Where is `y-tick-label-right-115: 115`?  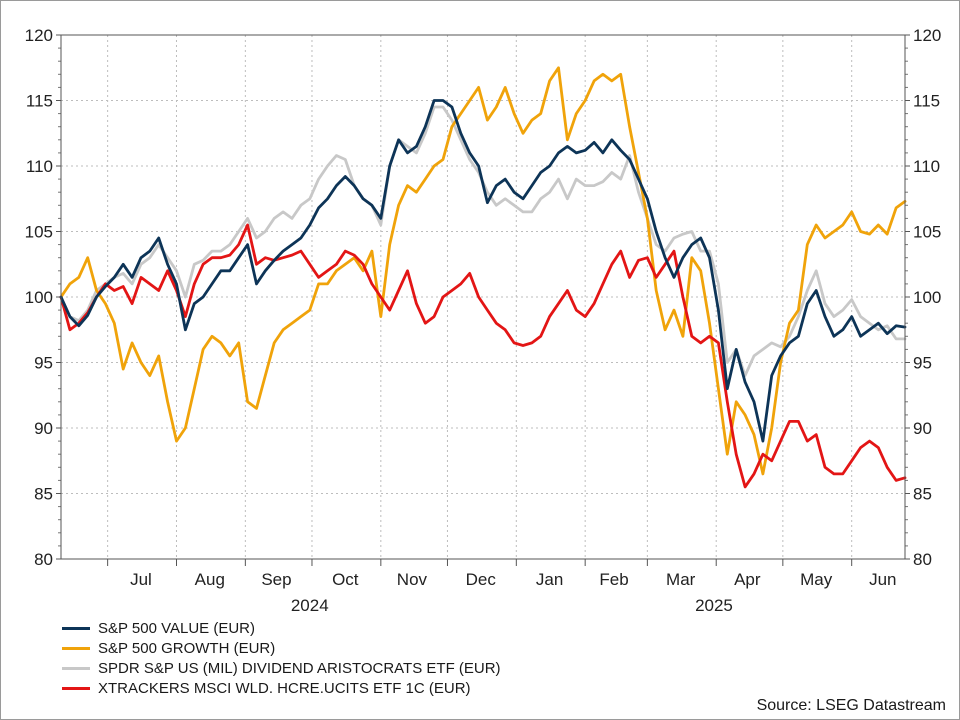 y-tick-label-right-115: 115 is located at coordinates (926, 101).